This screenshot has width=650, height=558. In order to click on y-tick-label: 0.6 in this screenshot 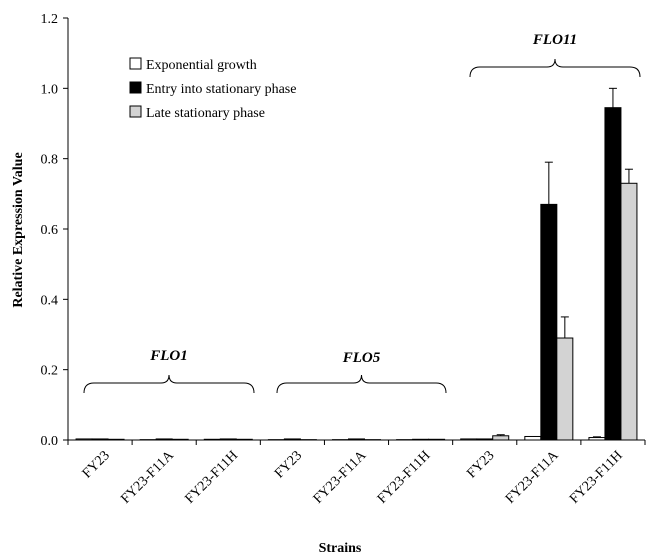, I will do `click(50, 230)`.